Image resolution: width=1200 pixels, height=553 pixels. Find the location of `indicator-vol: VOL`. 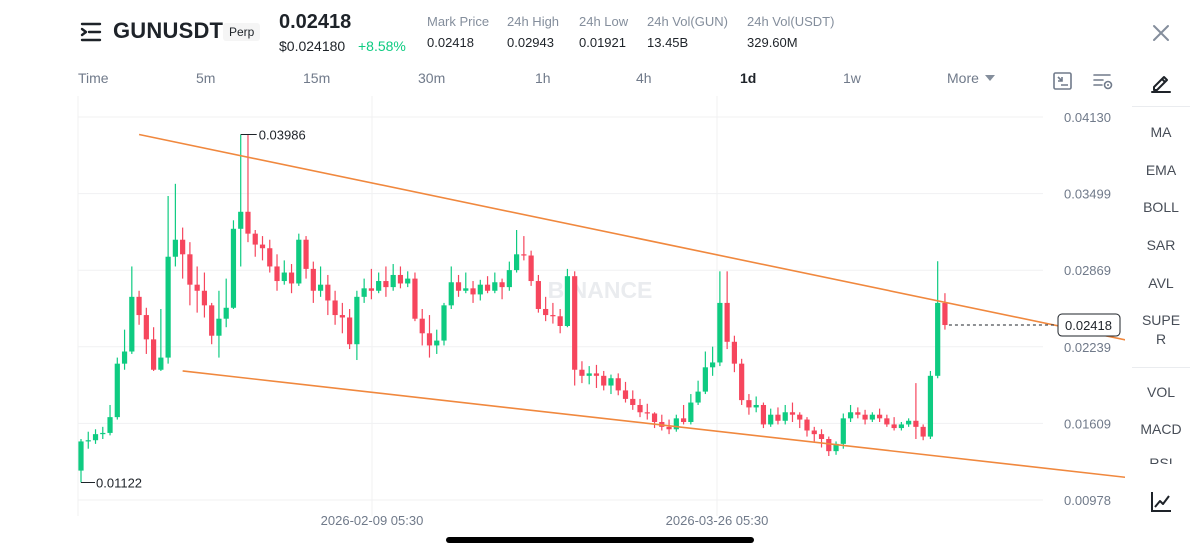

indicator-vol: VOL is located at coordinates (1160, 392).